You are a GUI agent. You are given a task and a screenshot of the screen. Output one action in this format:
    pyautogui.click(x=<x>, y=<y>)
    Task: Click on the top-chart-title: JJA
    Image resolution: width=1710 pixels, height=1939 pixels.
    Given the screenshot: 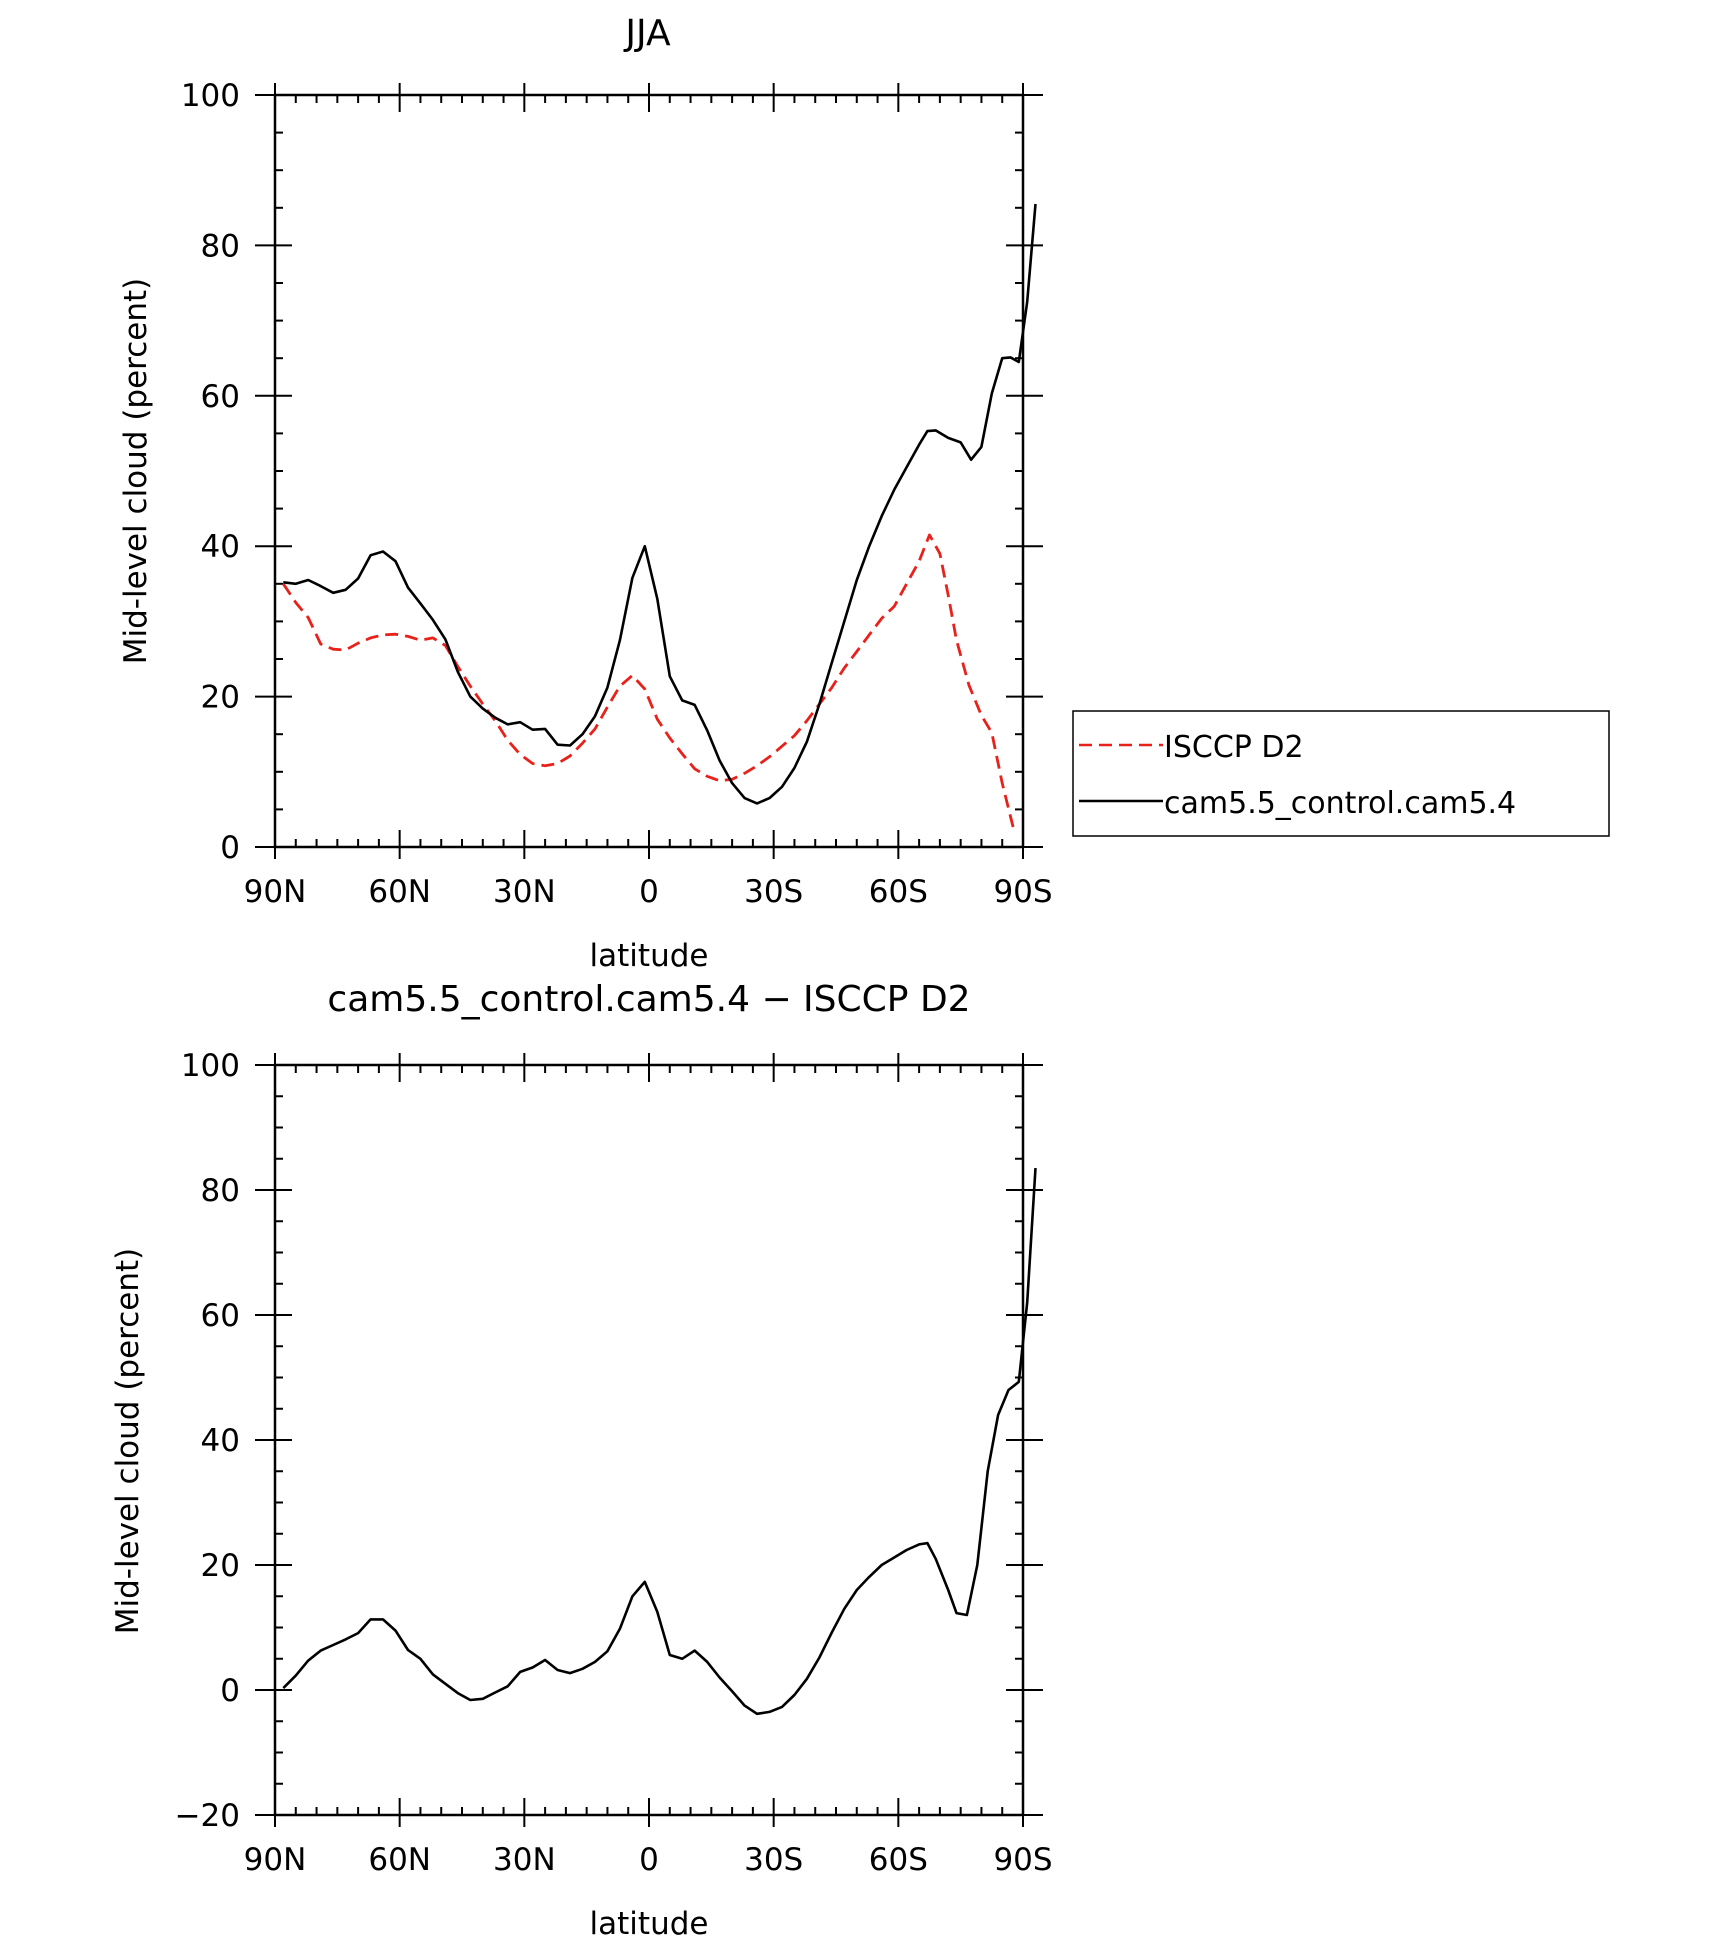 What is the action you would take?
    pyautogui.click(x=647, y=33)
    